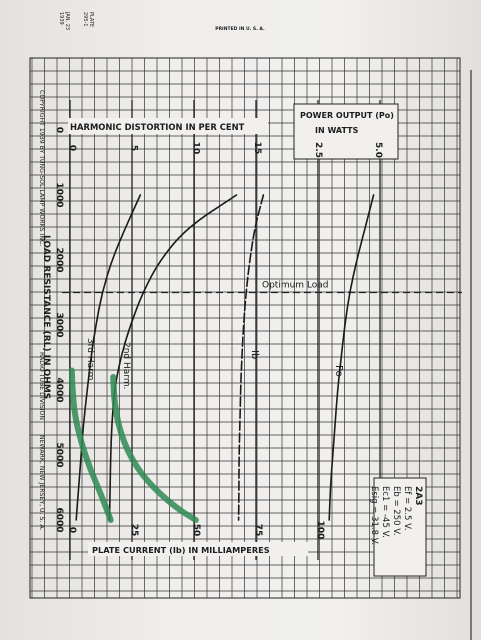 This screenshot has height=640, width=481. Describe the element at coordinates (134, 148) in the screenshot. I see `distortion-tick-label: 5` at that location.